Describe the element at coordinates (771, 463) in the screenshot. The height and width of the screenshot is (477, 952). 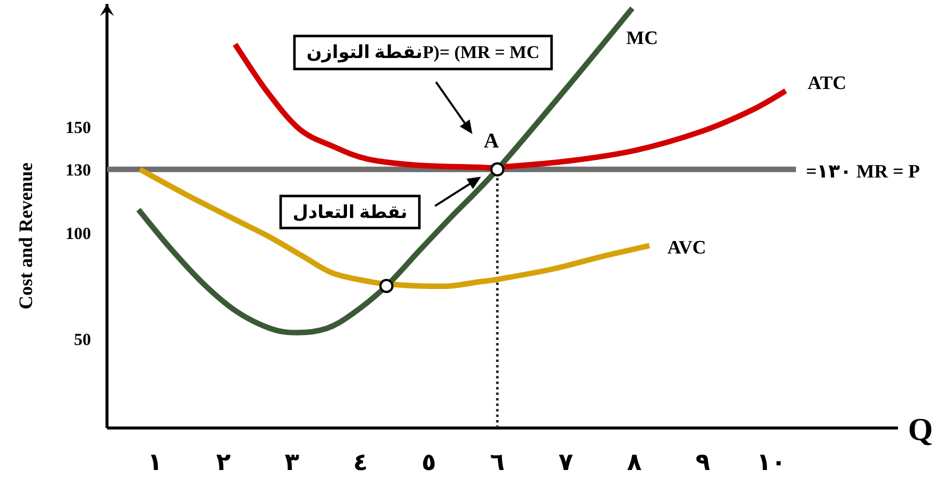
I see `x-tick-label: ١٠` at that location.